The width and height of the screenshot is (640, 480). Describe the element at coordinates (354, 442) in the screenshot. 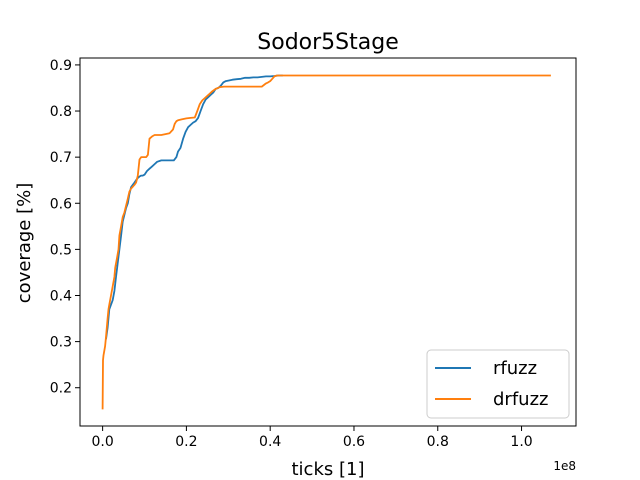

I see `x-tick-label: 0.6` at that location.